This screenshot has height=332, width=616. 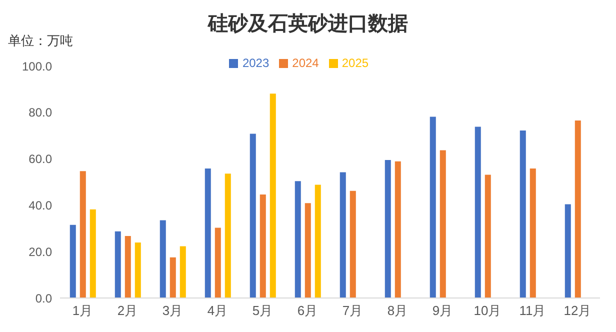 What do you see at coordinates (40, 41) in the screenshot?
I see `text: 单位：万吨` at bounding box center [40, 41].